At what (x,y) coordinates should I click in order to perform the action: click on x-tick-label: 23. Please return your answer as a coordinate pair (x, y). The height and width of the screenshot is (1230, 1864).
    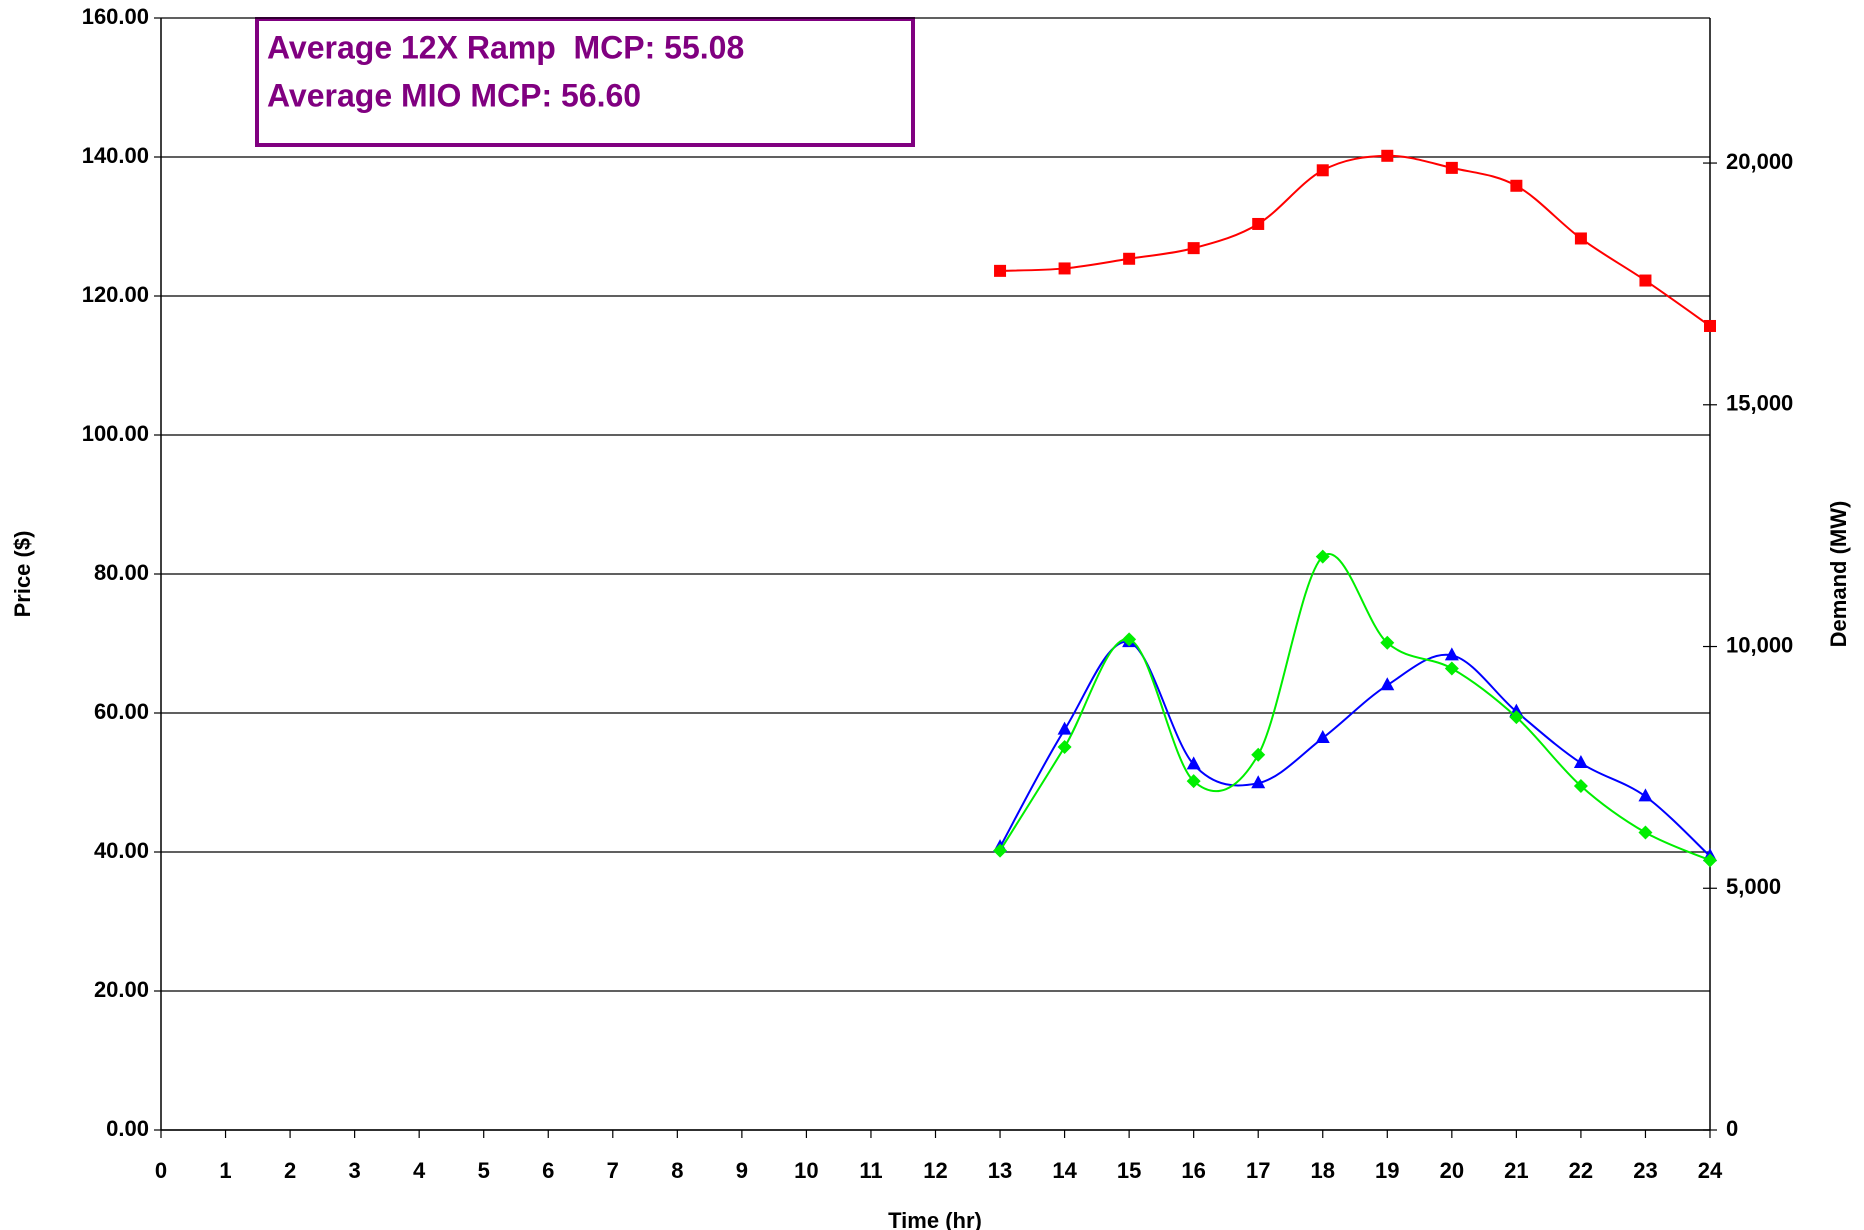
    Looking at the image, I should click on (1645, 1170).